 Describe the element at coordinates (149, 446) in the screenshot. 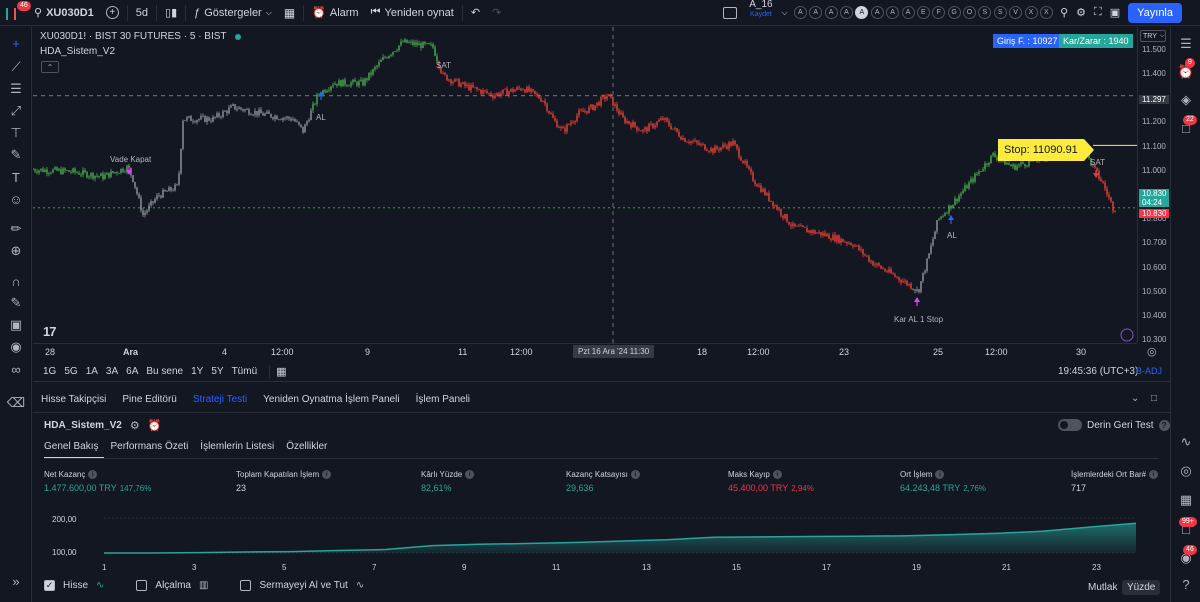

I see `strategy-subtab: Performans Özeti` at that location.